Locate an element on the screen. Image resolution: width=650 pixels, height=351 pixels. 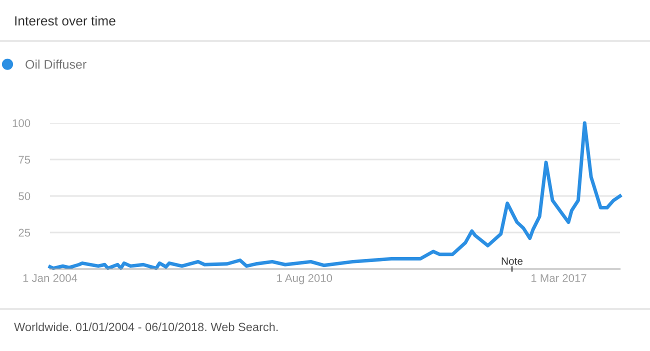
y-tick-label: 75 is located at coordinates (24, 160).